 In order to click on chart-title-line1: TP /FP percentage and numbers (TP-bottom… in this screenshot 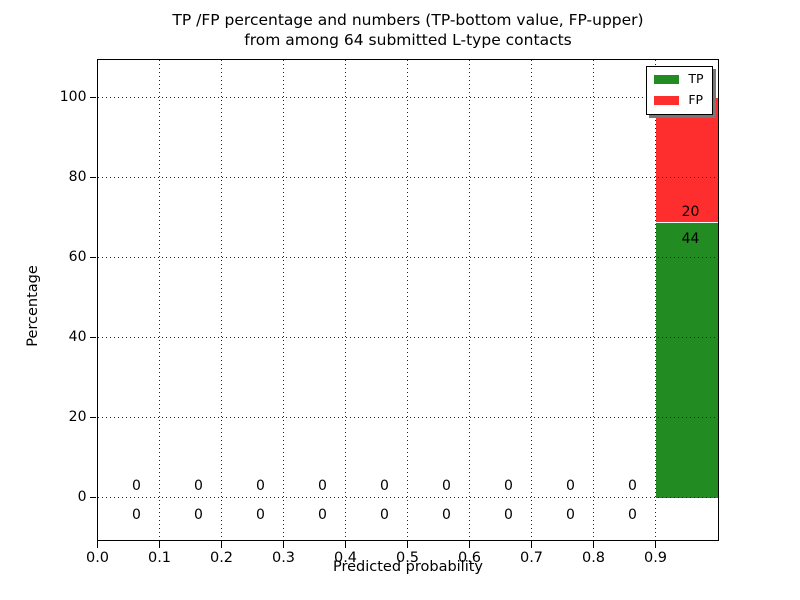, I will do `click(408, 20)`.